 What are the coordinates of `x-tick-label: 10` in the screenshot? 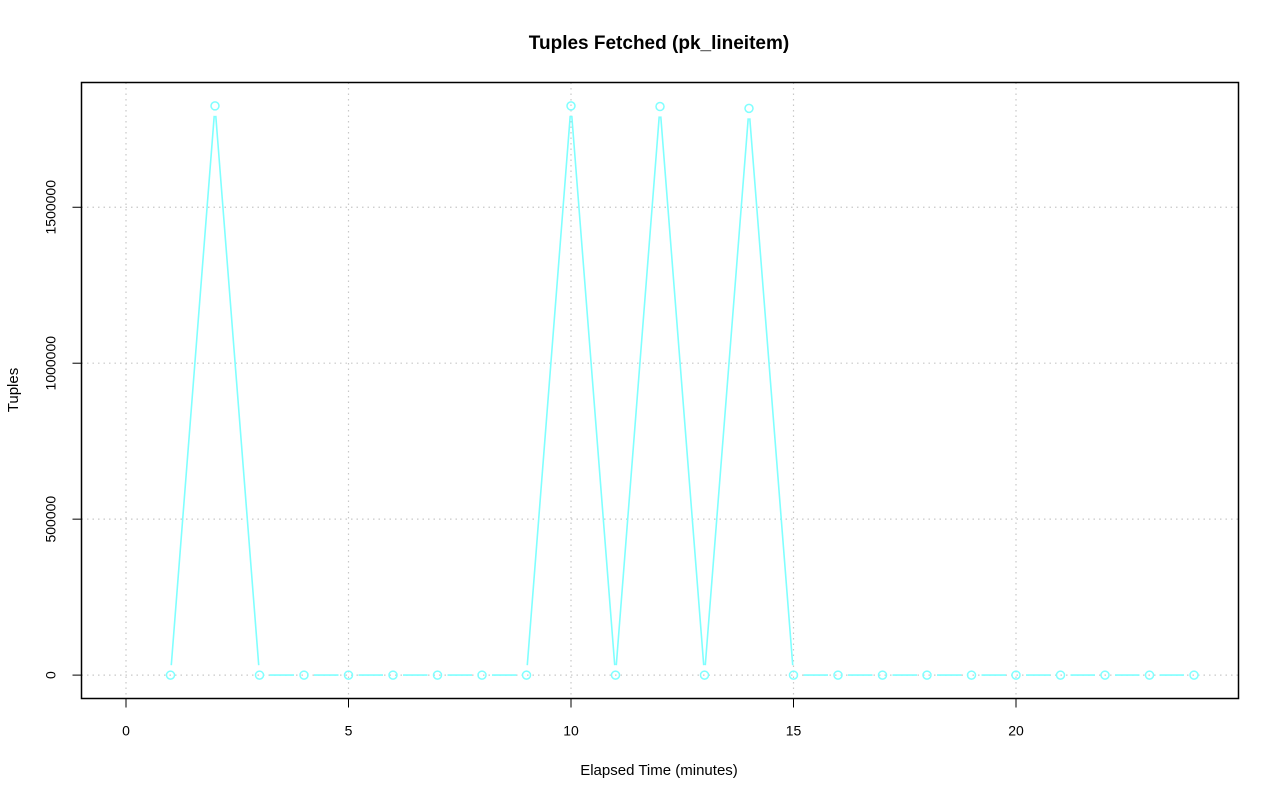 It's located at (571, 731).